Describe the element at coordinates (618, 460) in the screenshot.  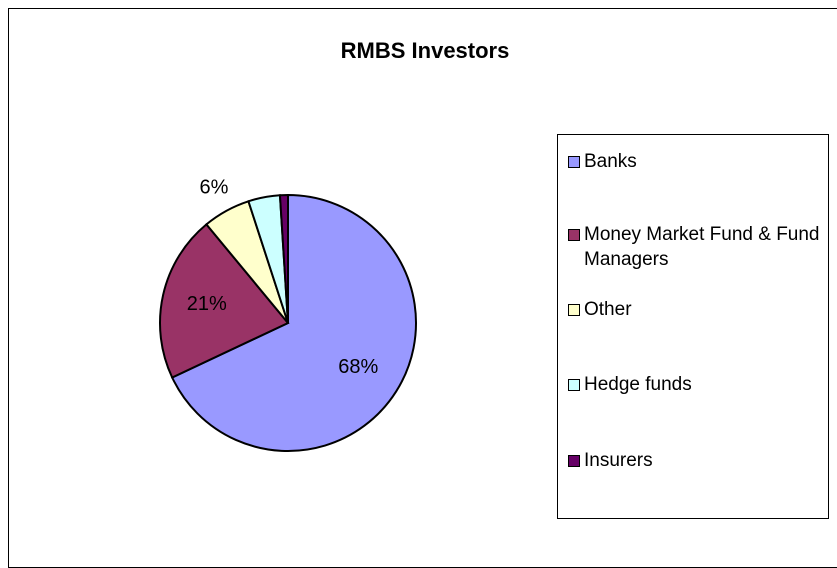
I see `legend-label: Insurers` at that location.